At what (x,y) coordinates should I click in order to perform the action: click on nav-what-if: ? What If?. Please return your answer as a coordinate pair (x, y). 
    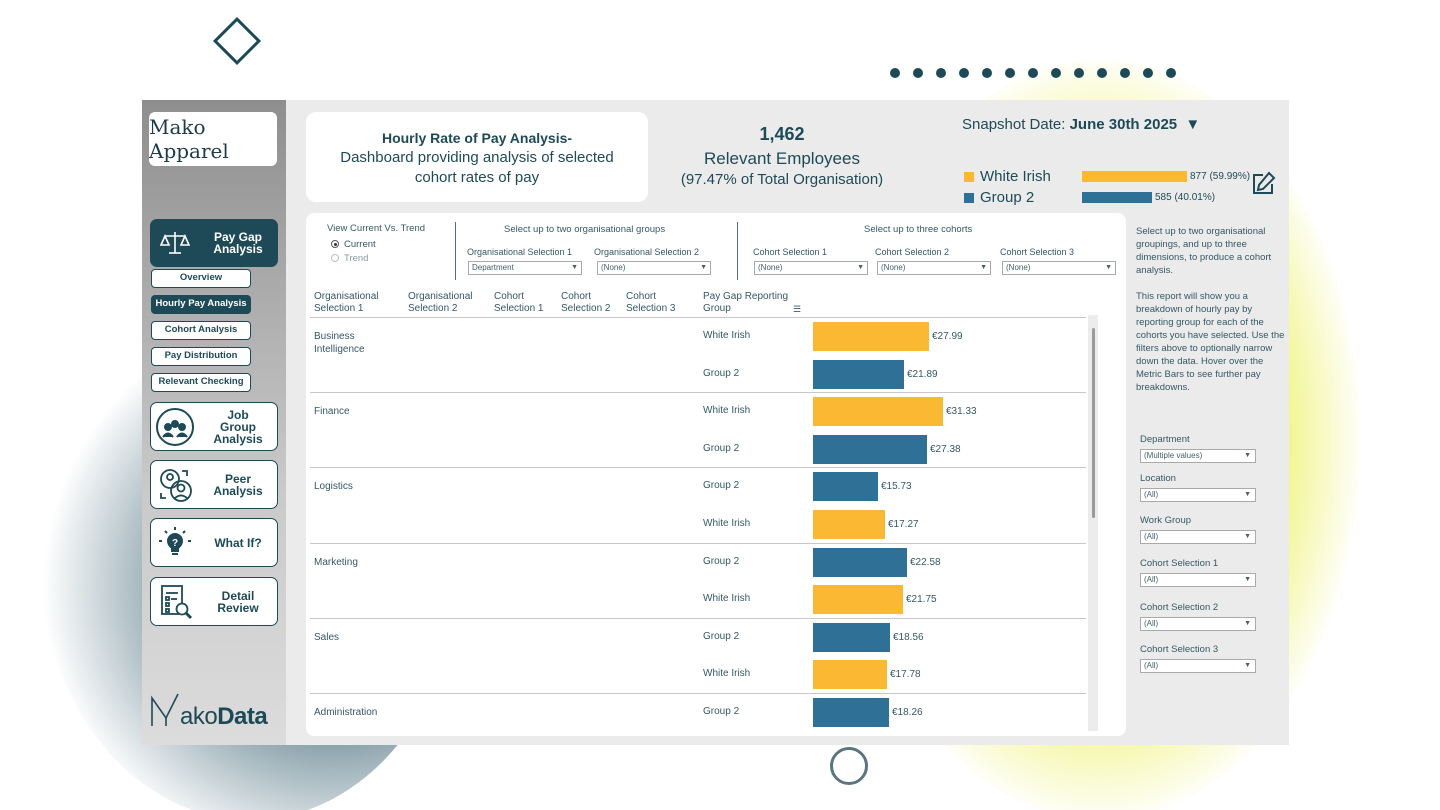
    Looking at the image, I should click on (214, 542).